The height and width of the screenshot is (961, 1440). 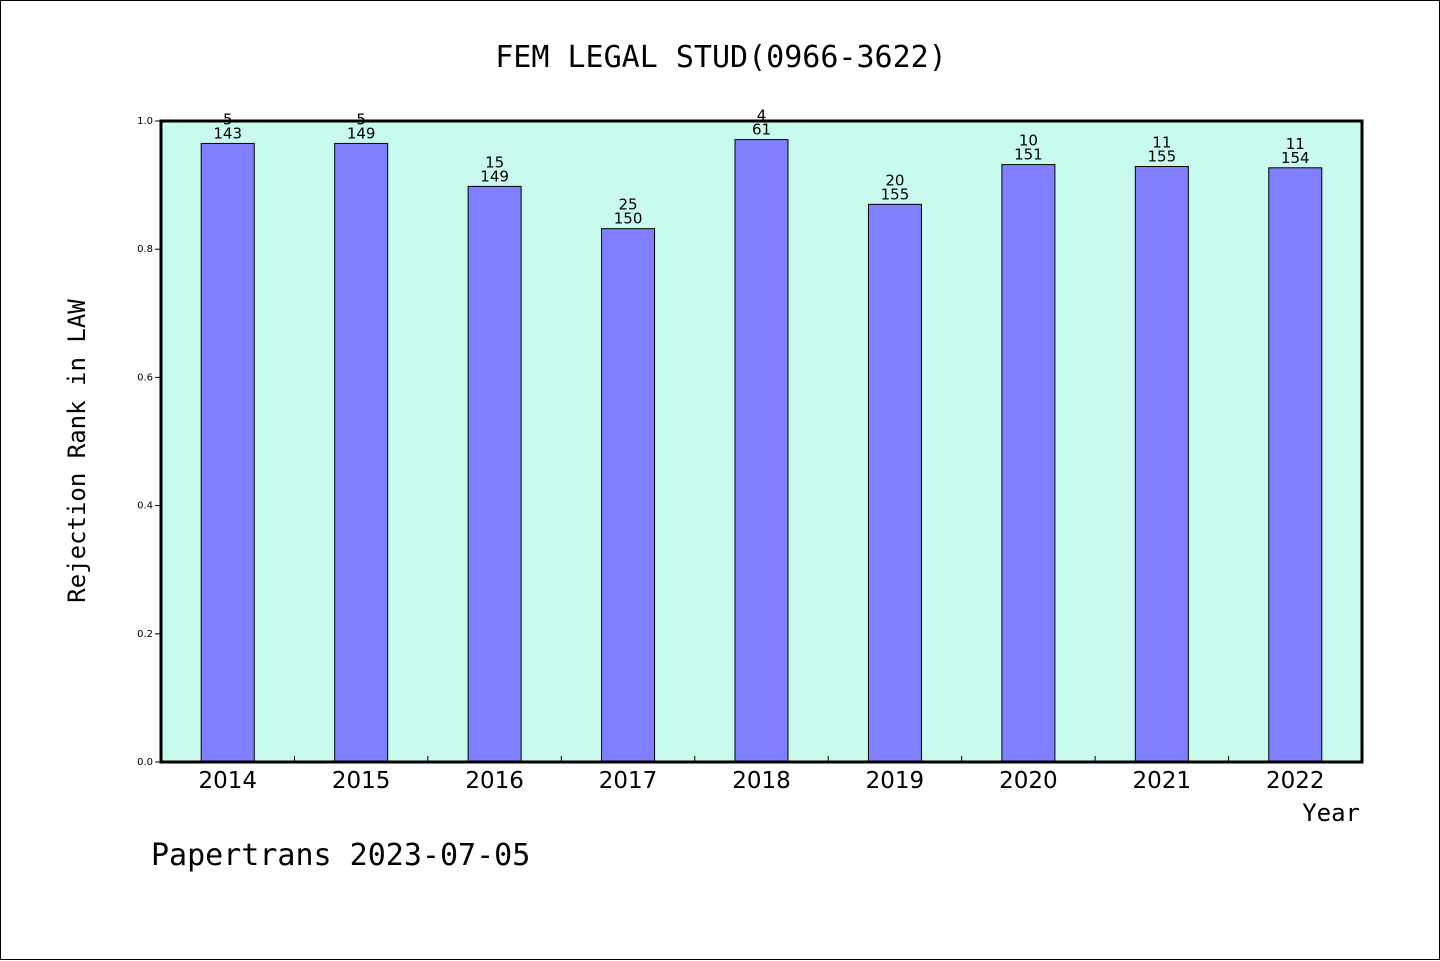 I want to click on bar-total-label: 154, so click(x=1295, y=158).